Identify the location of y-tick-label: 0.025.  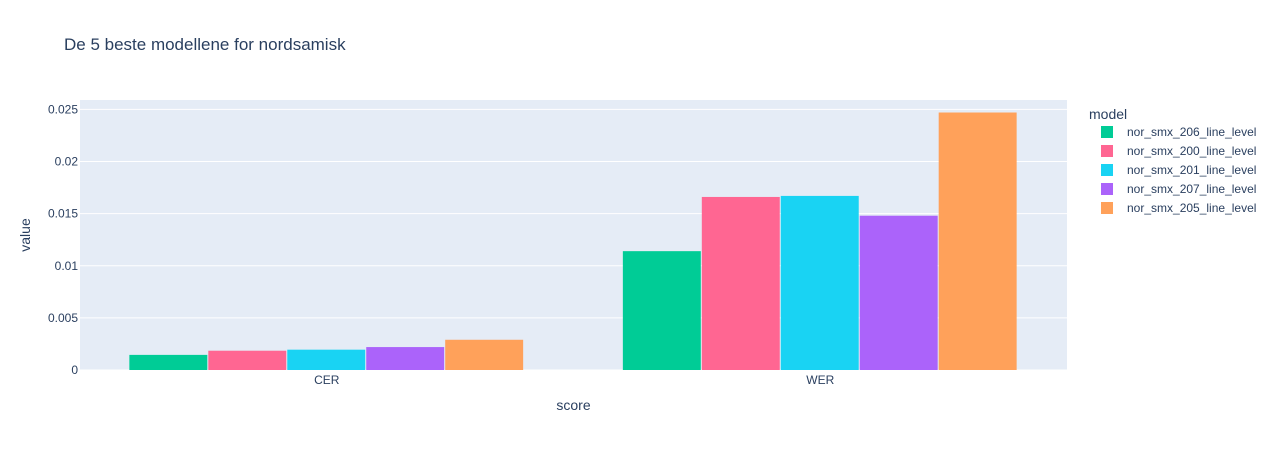
(63, 109).